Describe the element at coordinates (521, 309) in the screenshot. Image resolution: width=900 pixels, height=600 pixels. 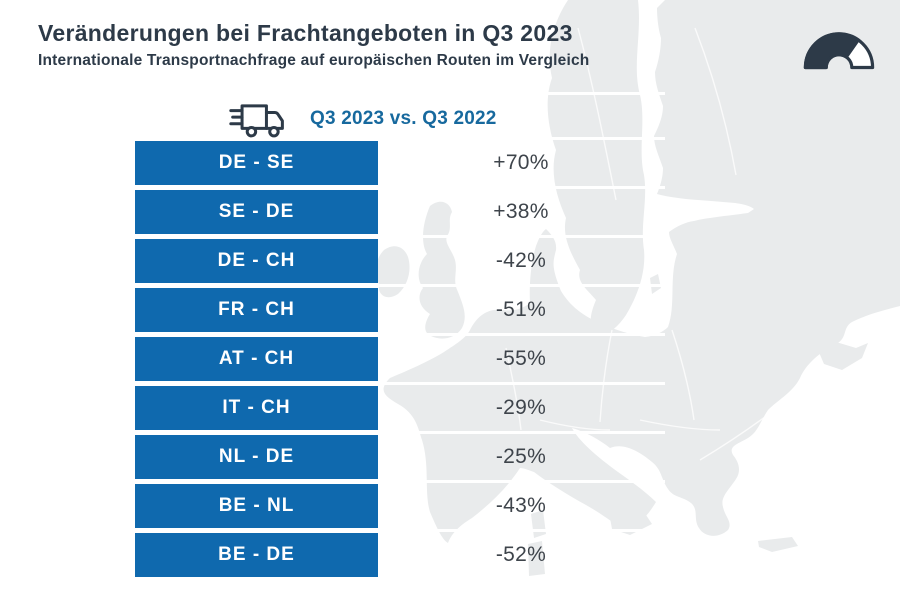
I see `change-value: -51%` at that location.